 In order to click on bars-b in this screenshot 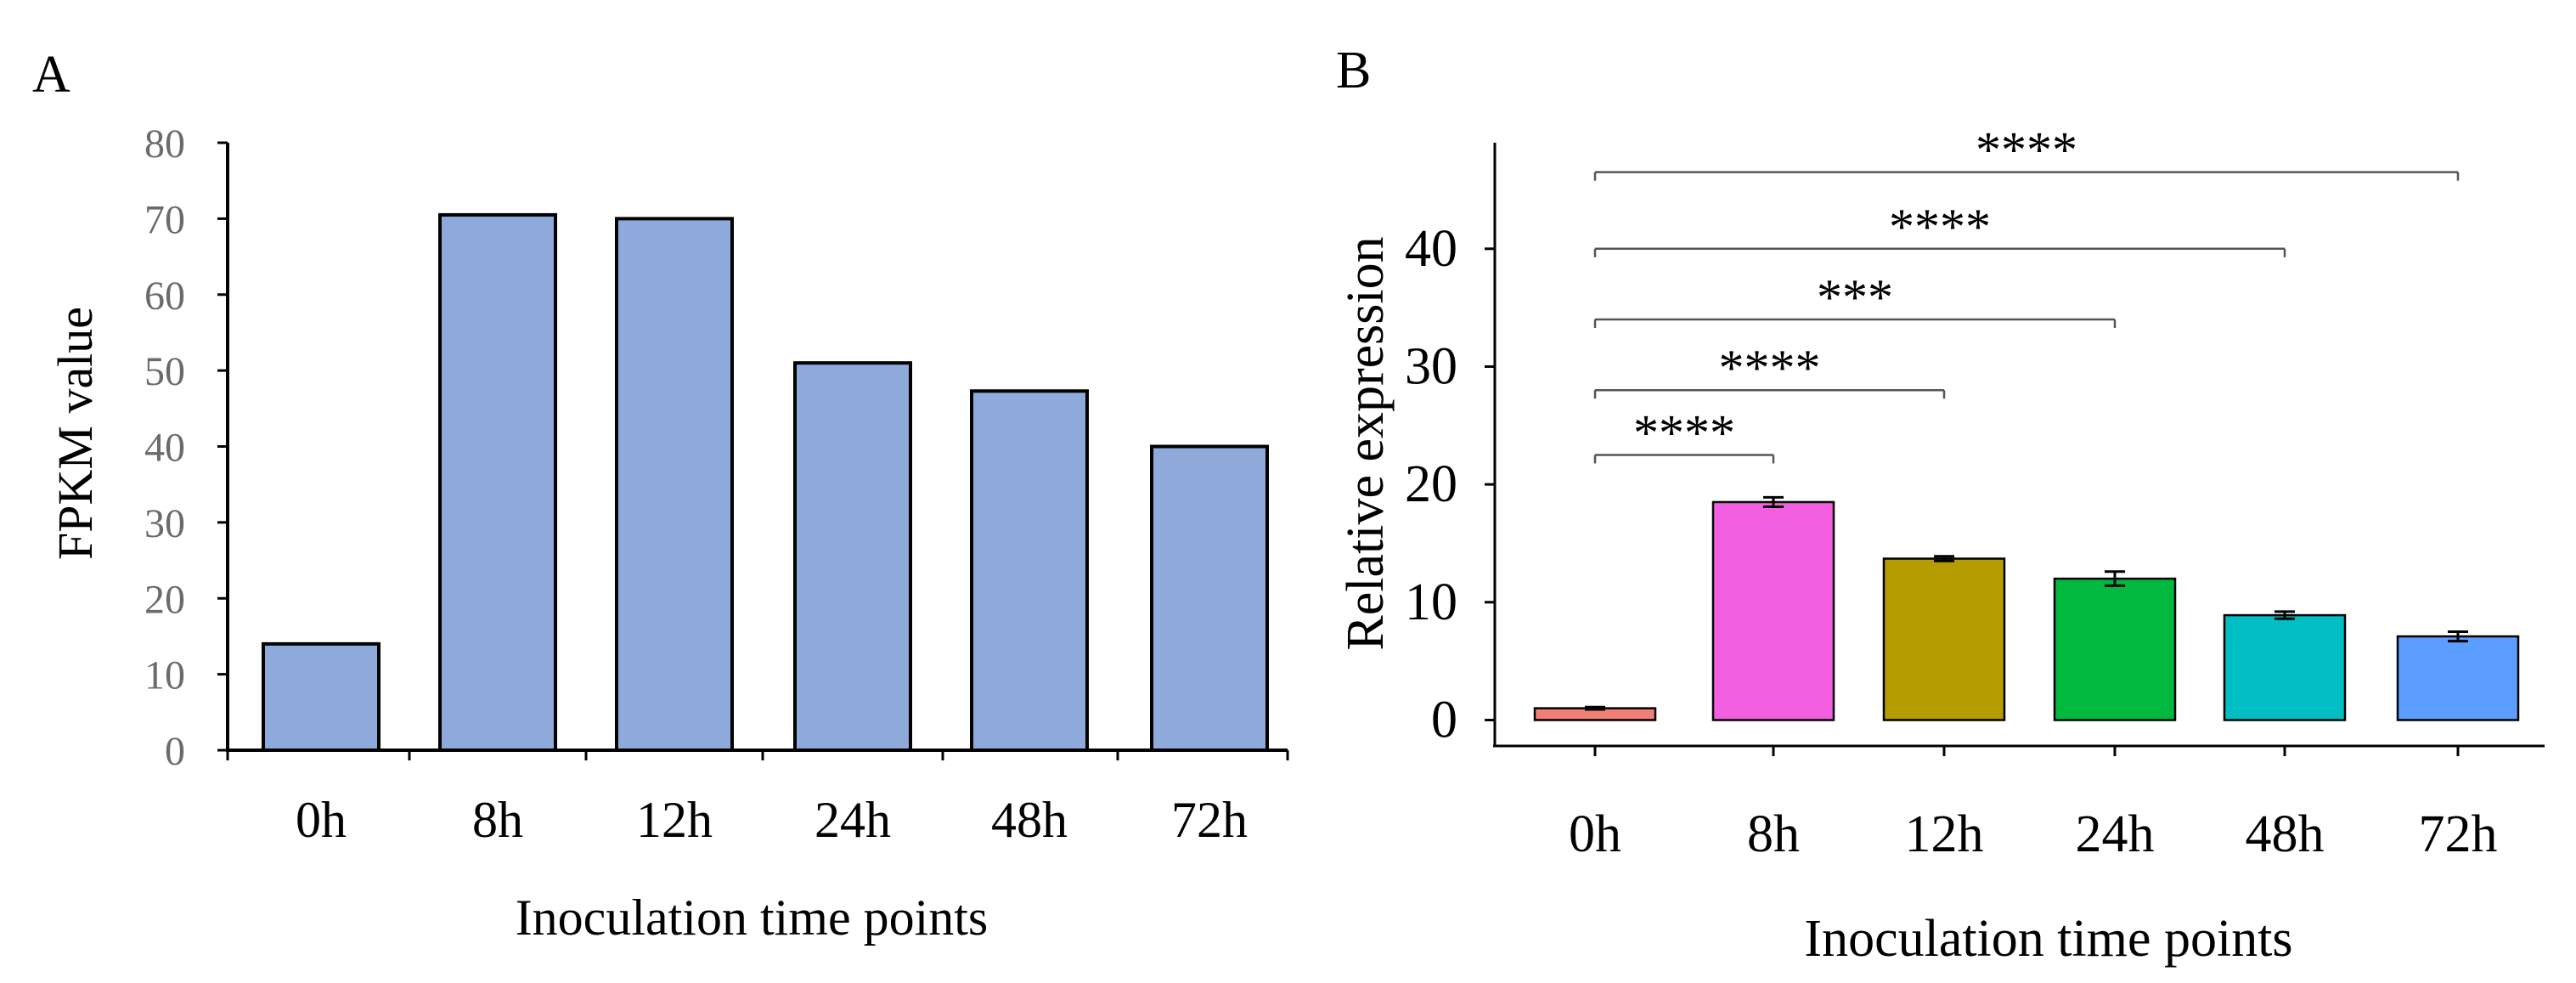, I will do `click(2026, 608)`.